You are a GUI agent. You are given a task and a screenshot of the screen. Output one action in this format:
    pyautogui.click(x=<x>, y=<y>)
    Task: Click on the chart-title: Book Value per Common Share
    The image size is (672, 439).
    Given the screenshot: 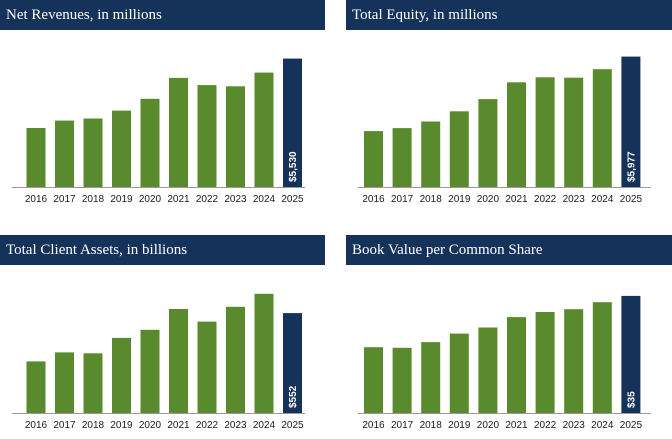 What is the action you would take?
    pyautogui.click(x=509, y=250)
    